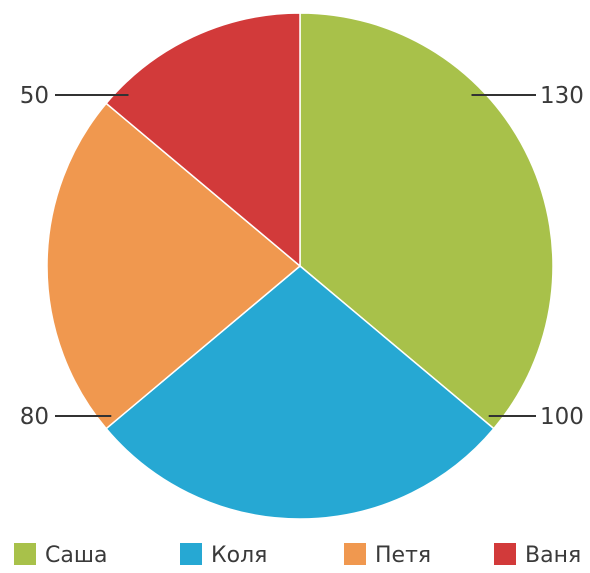  What do you see at coordinates (297, 555) in the screenshot?
I see `legend: Саша Коля Петя Ваня` at bounding box center [297, 555].